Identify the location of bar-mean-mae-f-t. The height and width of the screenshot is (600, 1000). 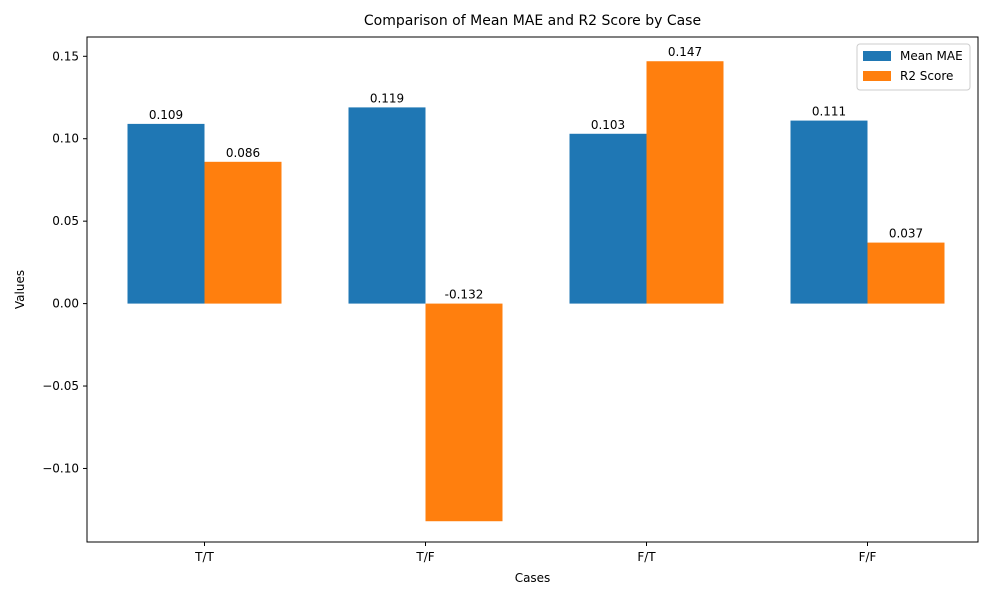
(608, 218).